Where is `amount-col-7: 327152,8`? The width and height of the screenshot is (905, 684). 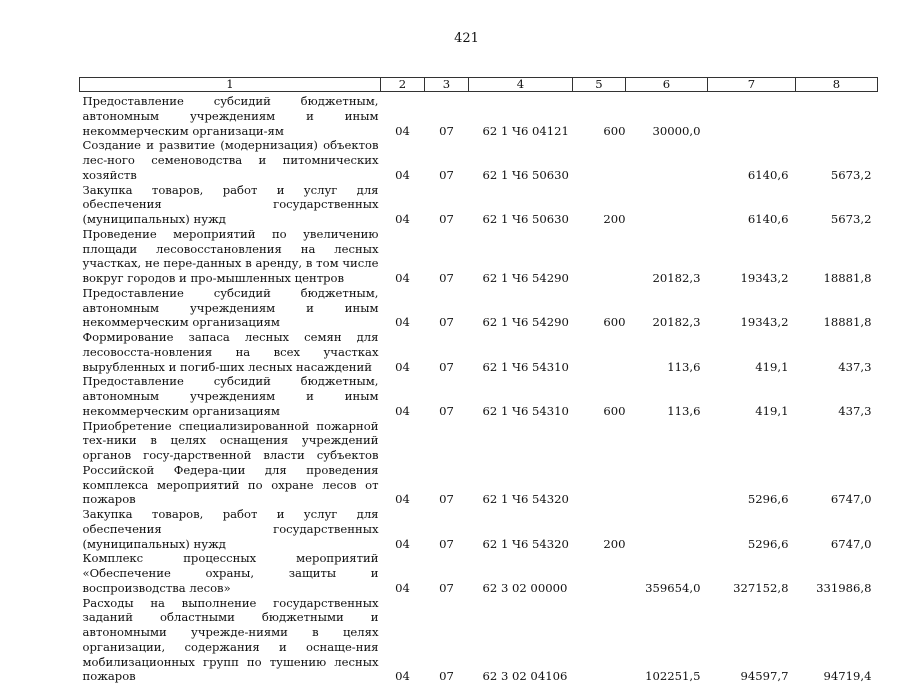
amount-col-7: 327152,8 is located at coordinates (752, 573).